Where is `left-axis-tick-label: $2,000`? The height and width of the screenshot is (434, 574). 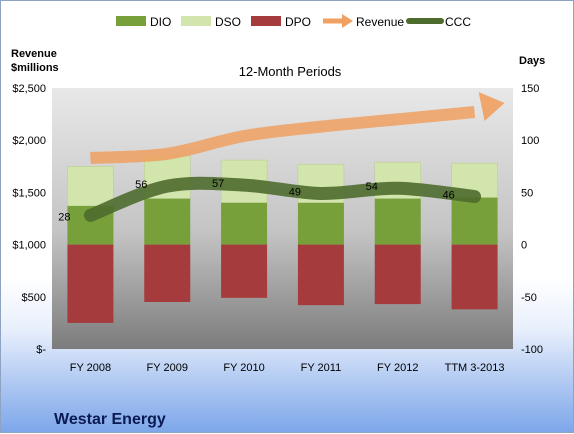 left-axis-tick-label: $2,000 is located at coordinates (29, 141).